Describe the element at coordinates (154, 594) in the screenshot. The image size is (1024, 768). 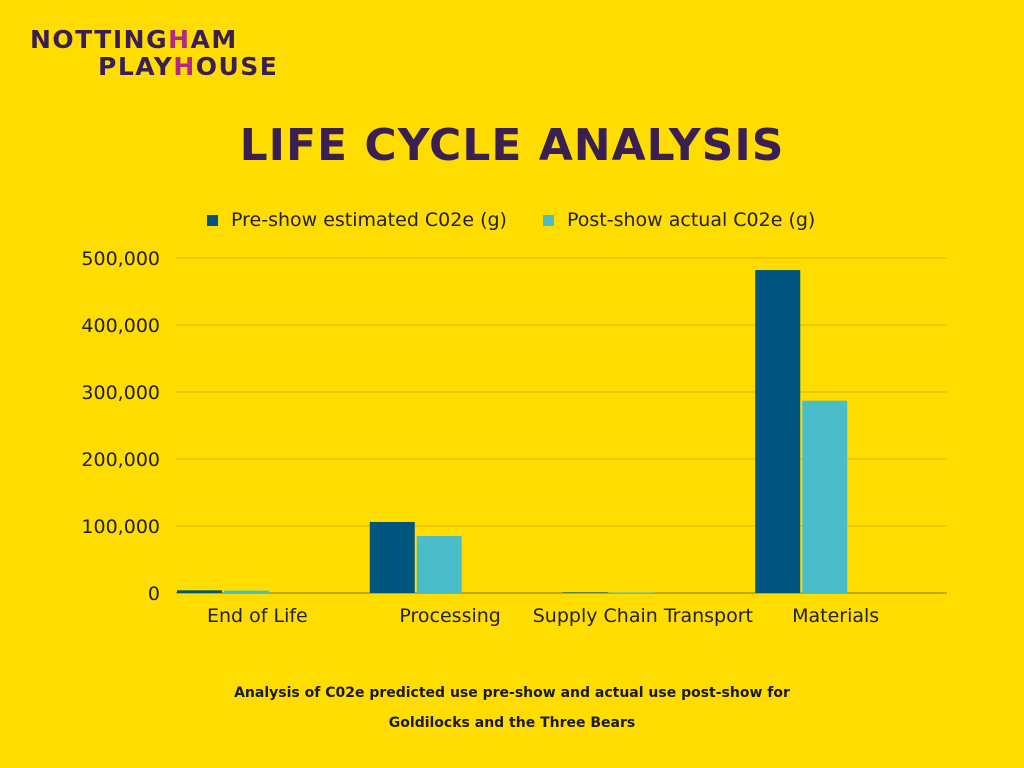
I see `y-tick-label: 0` at that location.